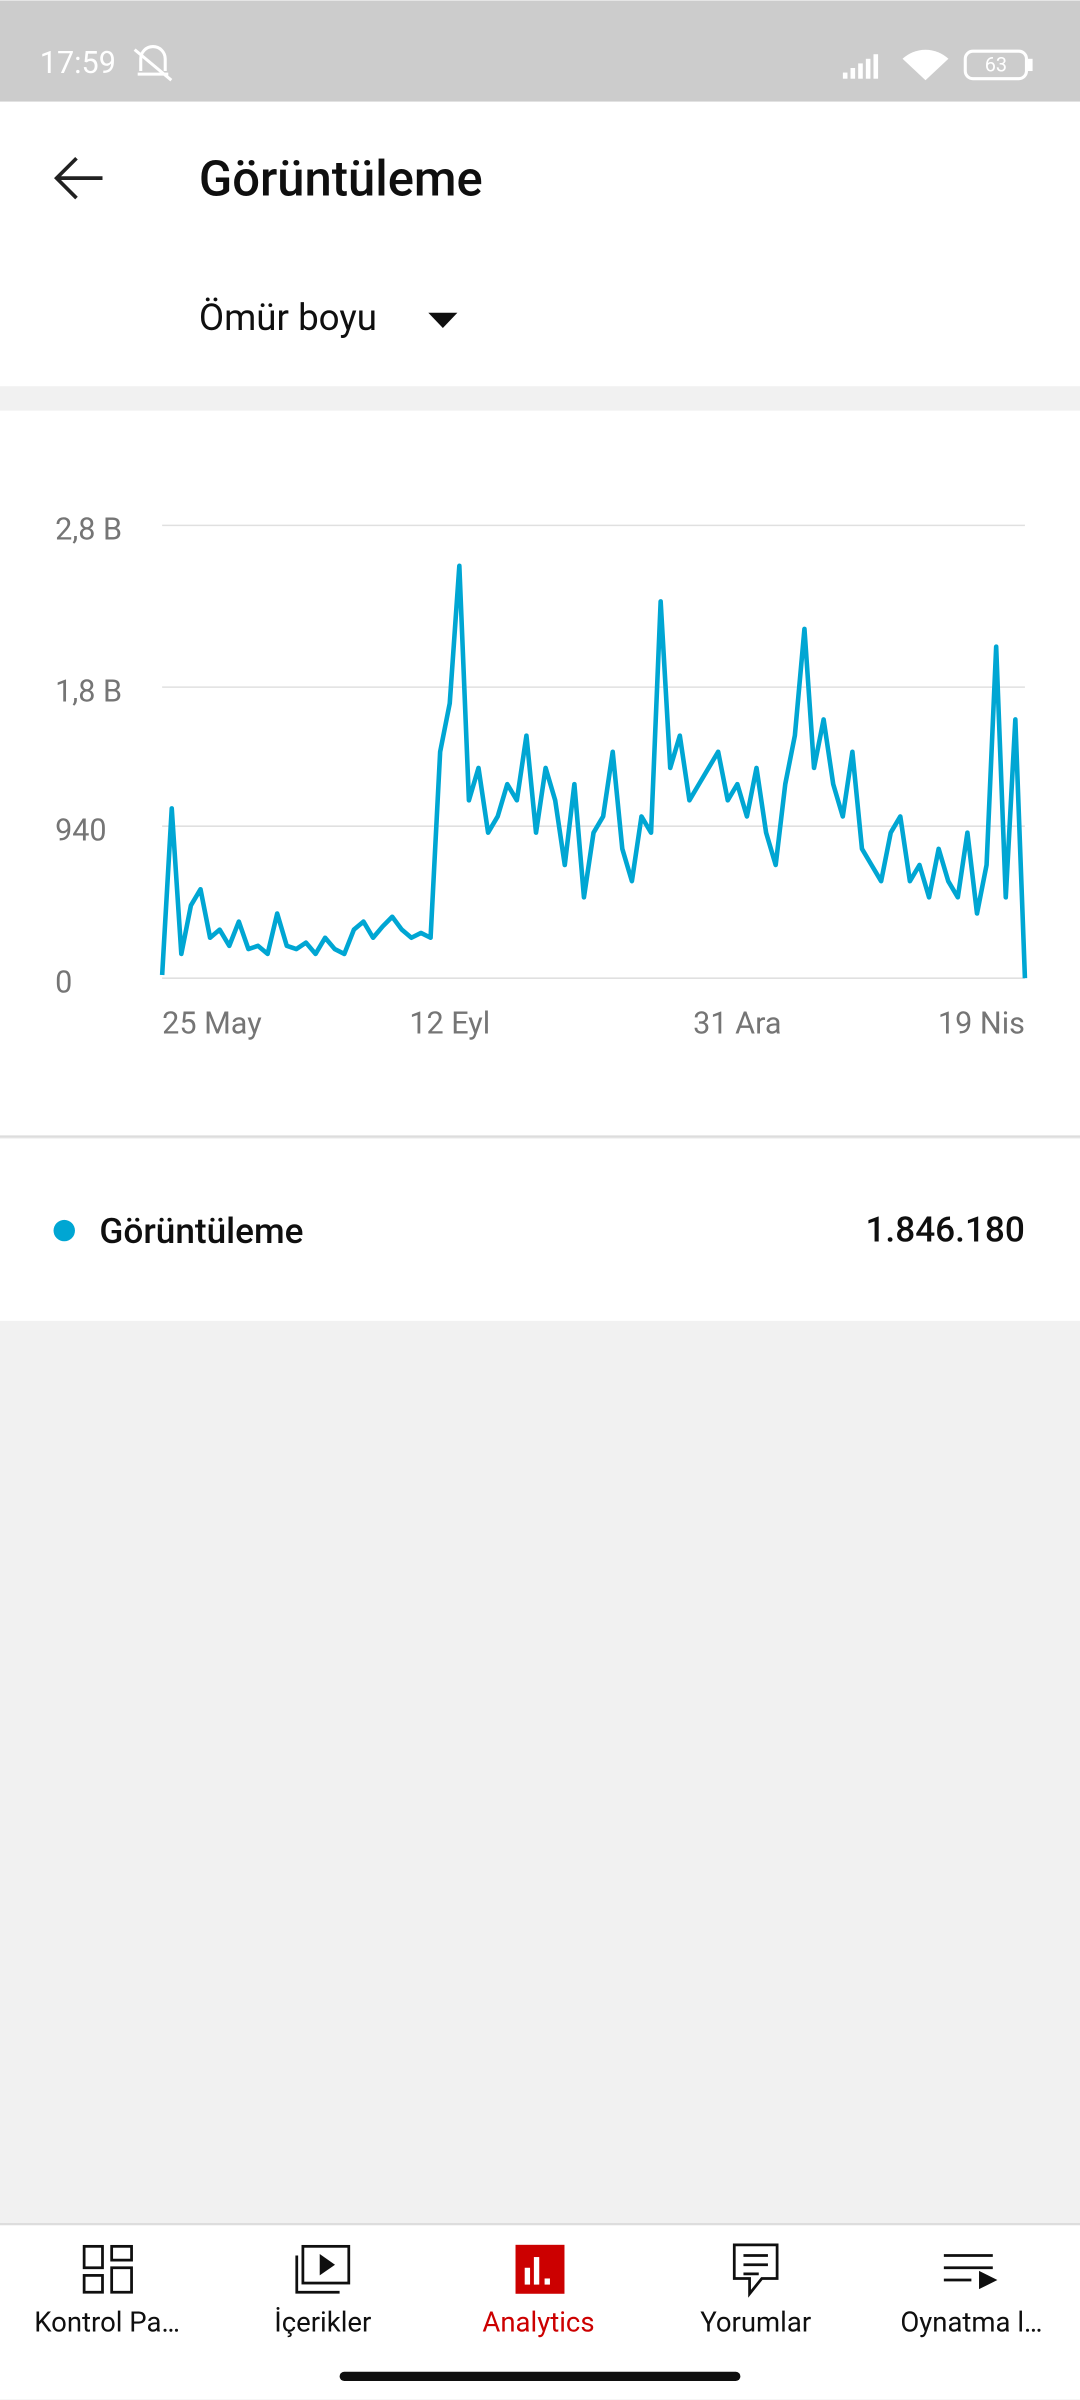  Describe the element at coordinates (540, 244) in the screenshot. I see `header` at that location.